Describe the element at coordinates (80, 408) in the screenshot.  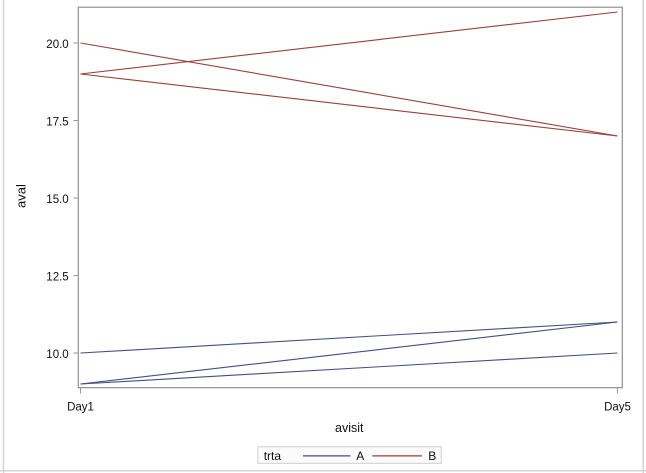
I see `svg-text: Day1` at that location.